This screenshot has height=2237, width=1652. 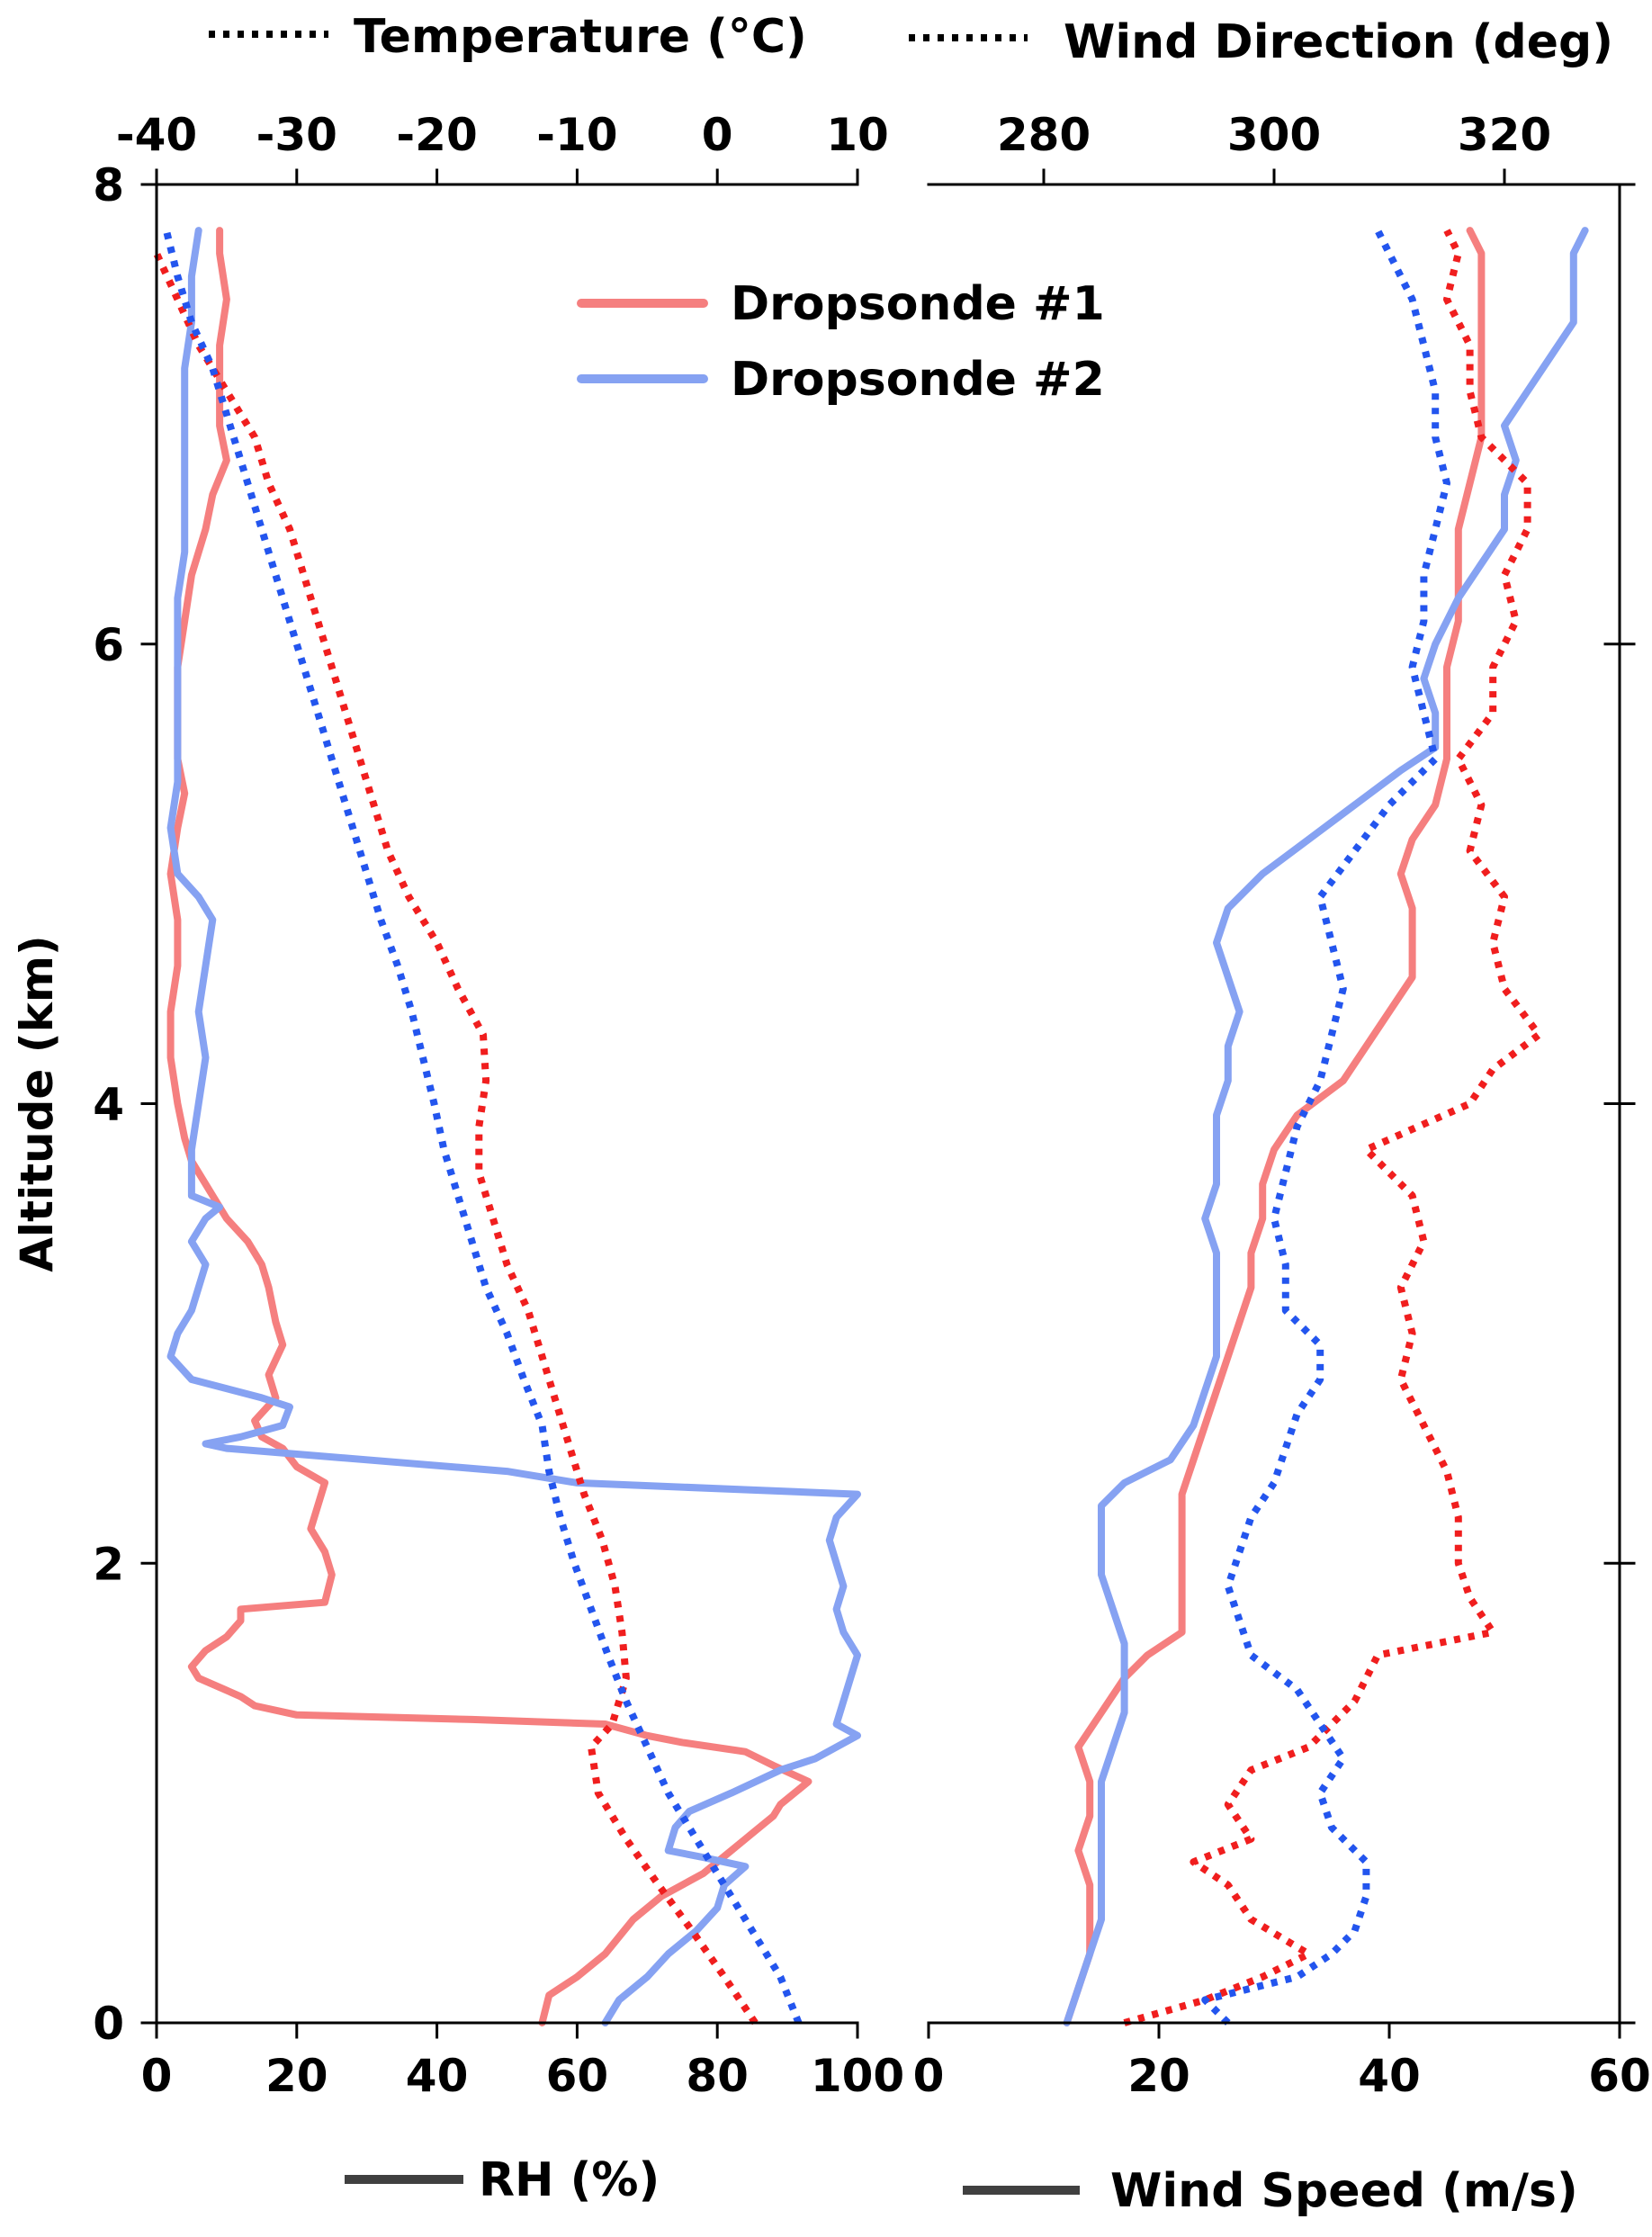 What do you see at coordinates (1044, 135) in the screenshot?
I see `x-top-tick-label: 280` at bounding box center [1044, 135].